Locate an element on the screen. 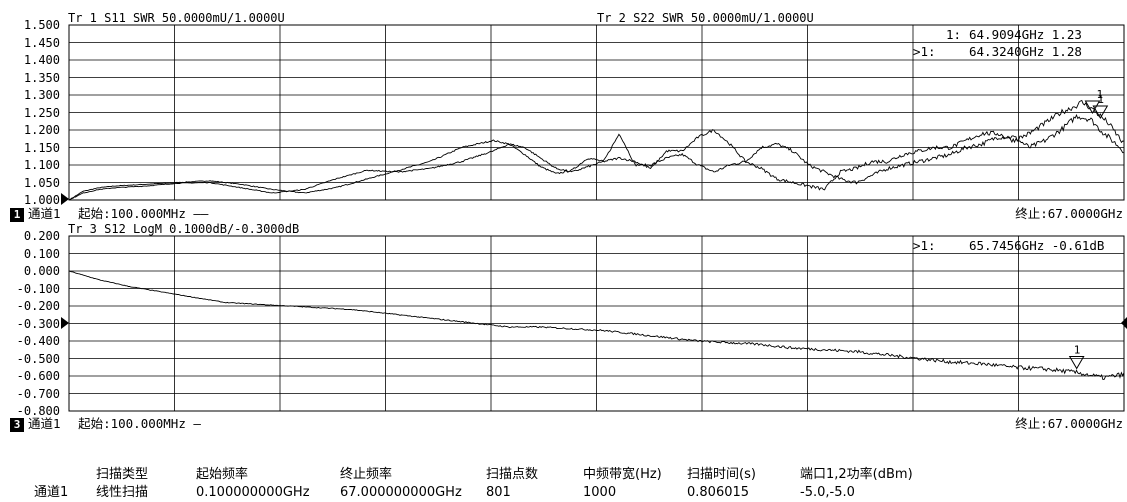 Image resolution: width=1127 pixels, height=502 pixels. y-tick-label: 1.350 is located at coordinates (41, 77).